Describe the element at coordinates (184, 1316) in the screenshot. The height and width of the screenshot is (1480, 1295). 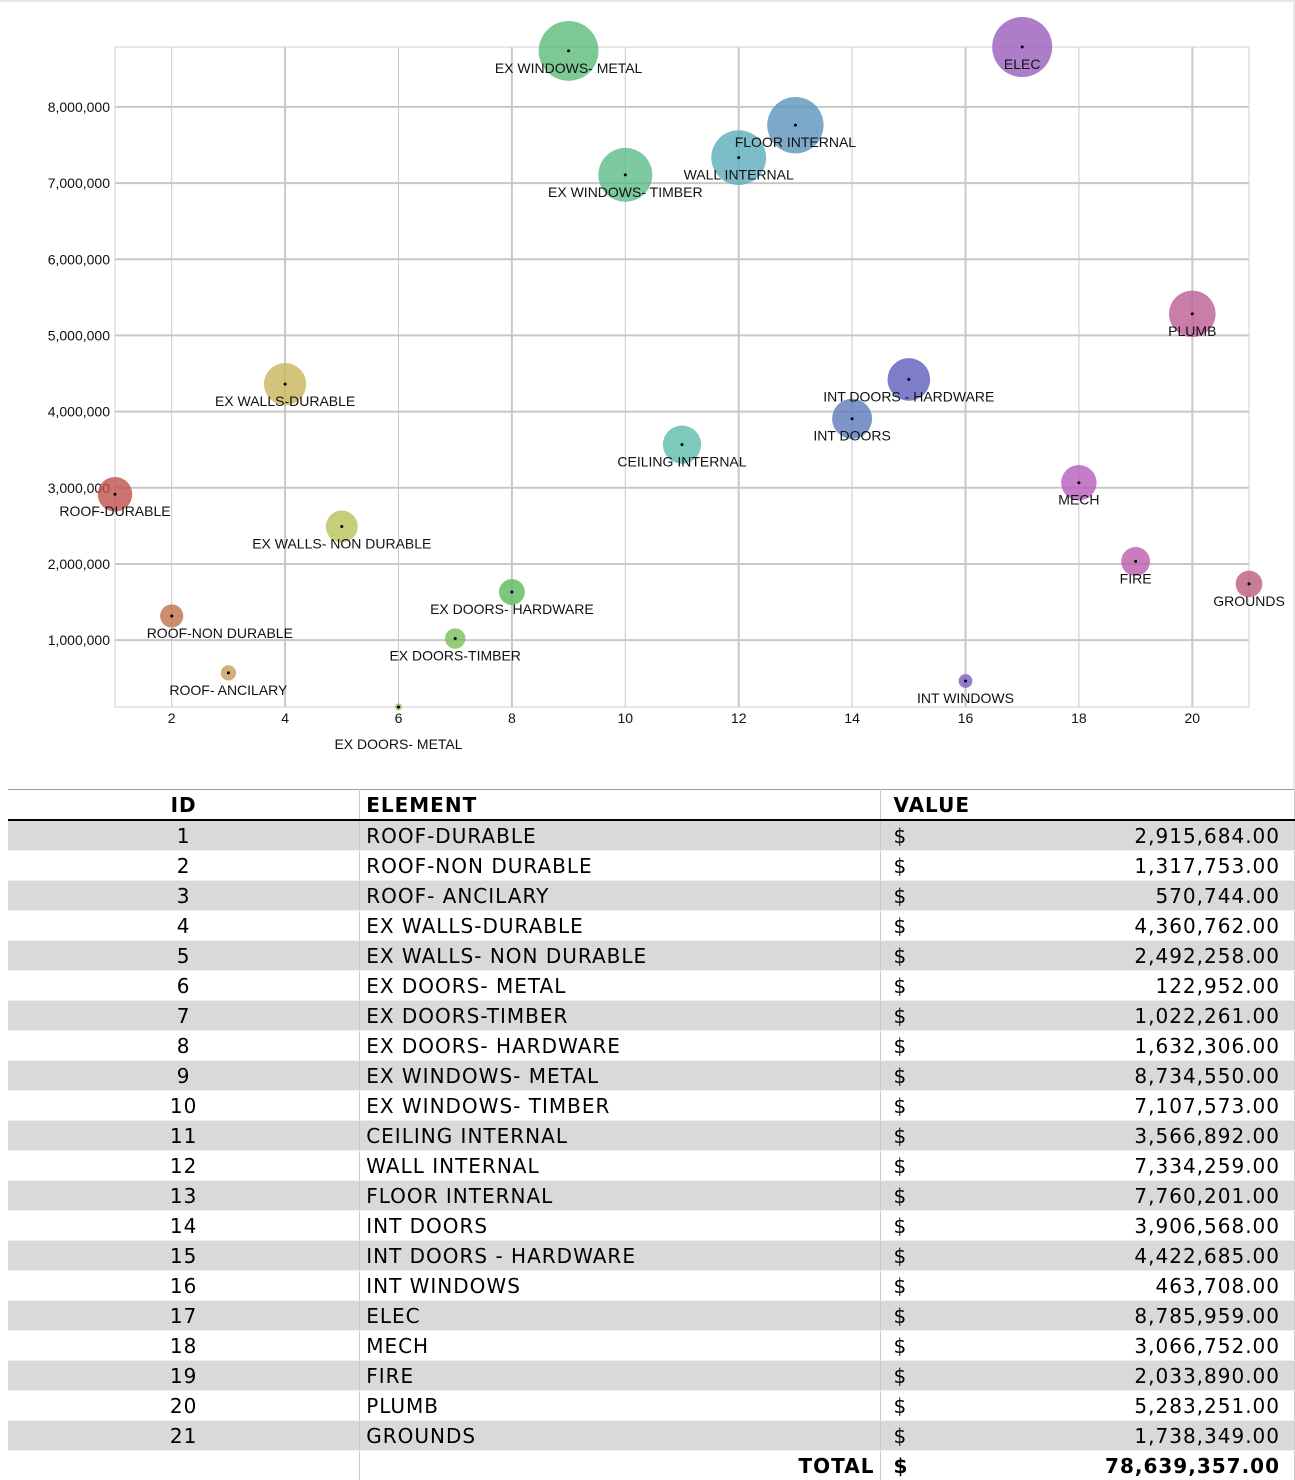
I see `cell-id: 17` at that location.